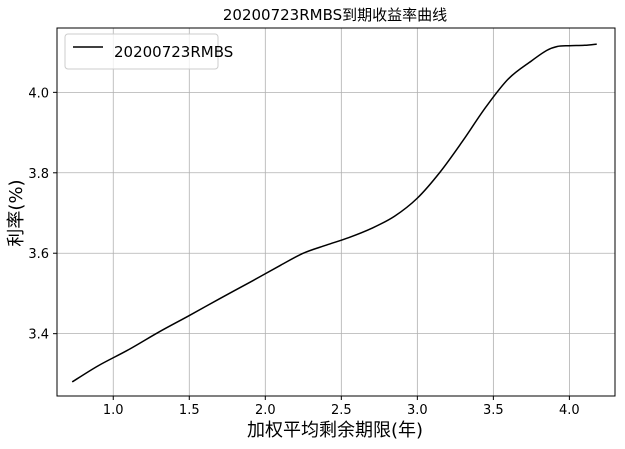 This screenshot has width=625, height=449. Describe the element at coordinates (335, 15) in the screenshot. I see `chart-title: 20200723RMBS到期收益率曲线` at that location.